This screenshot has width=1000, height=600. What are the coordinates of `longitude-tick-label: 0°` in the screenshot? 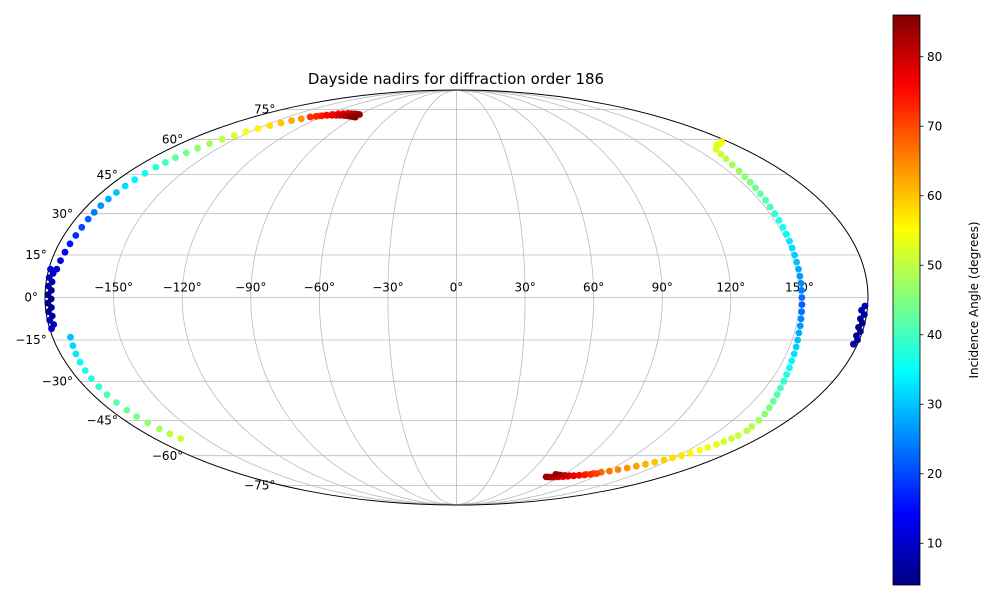 It's located at (457, 288).